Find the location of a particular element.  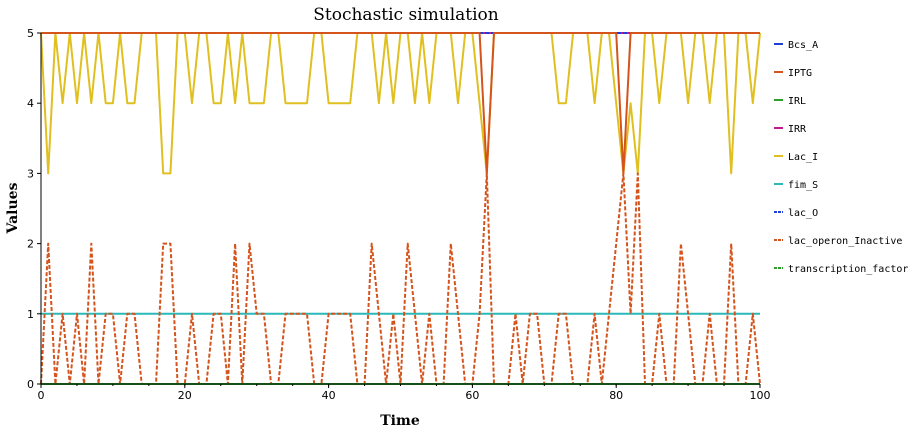

y-tick-label: 2 is located at coordinates (30, 244).